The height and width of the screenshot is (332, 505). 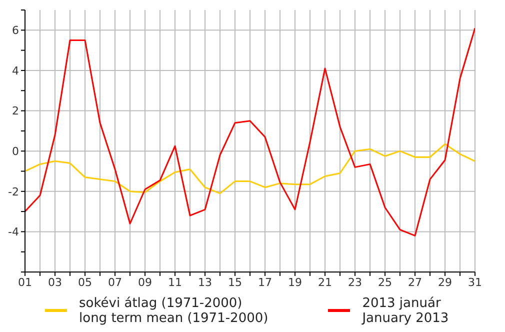 I want to click on y-tick-label: 2, so click(x=15, y=111).